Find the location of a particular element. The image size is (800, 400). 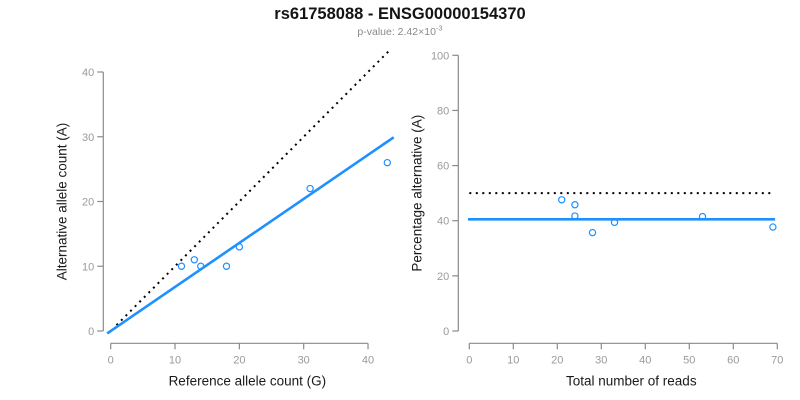

y-tick-label: 80 is located at coordinates (443, 111).